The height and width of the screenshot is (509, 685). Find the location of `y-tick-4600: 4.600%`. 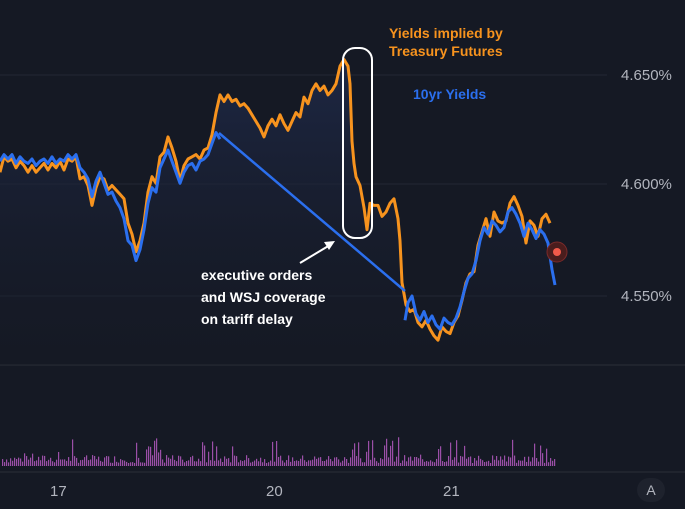

y-tick-4600: 4.600% is located at coordinates (646, 184).